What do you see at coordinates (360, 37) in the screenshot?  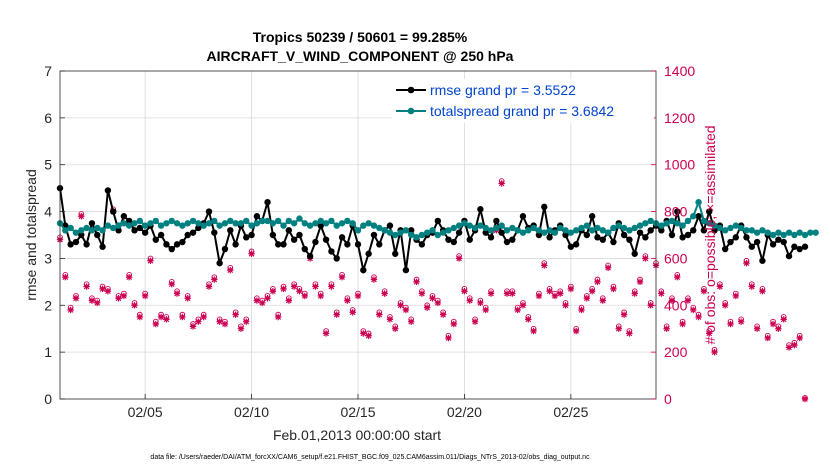 I see `chart-title-line1: Tropics 50239 / 50601 = 99.285%` at bounding box center [360, 37].